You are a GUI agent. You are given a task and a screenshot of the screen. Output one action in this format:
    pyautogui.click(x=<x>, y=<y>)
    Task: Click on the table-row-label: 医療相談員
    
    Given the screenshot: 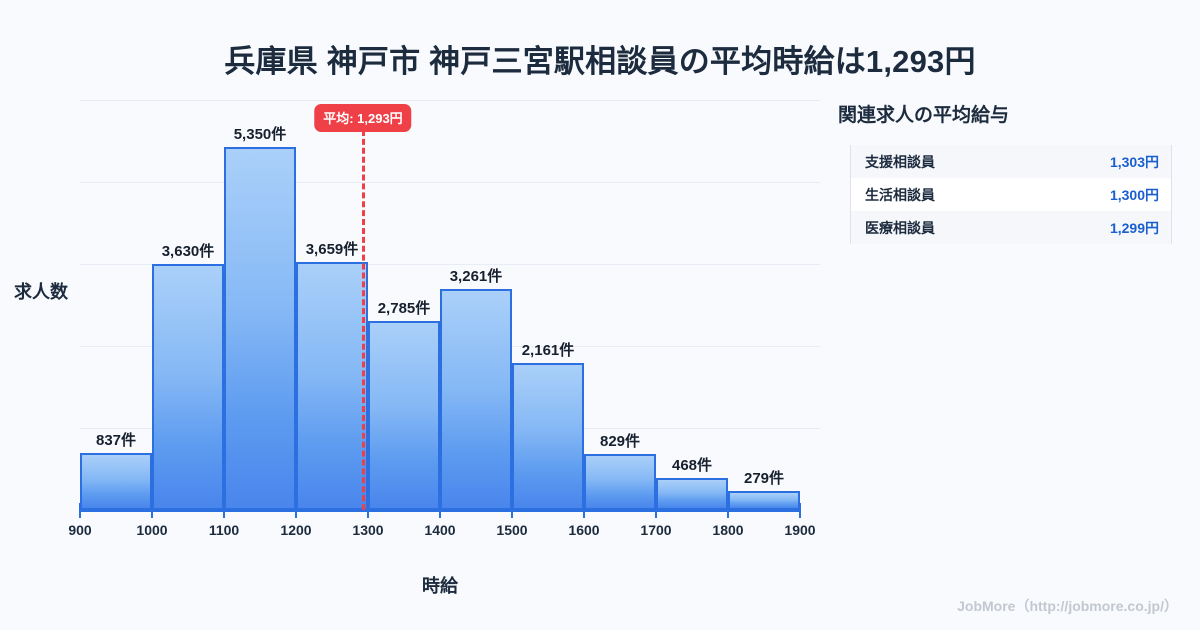 What is the action you would take?
    pyautogui.click(x=900, y=227)
    